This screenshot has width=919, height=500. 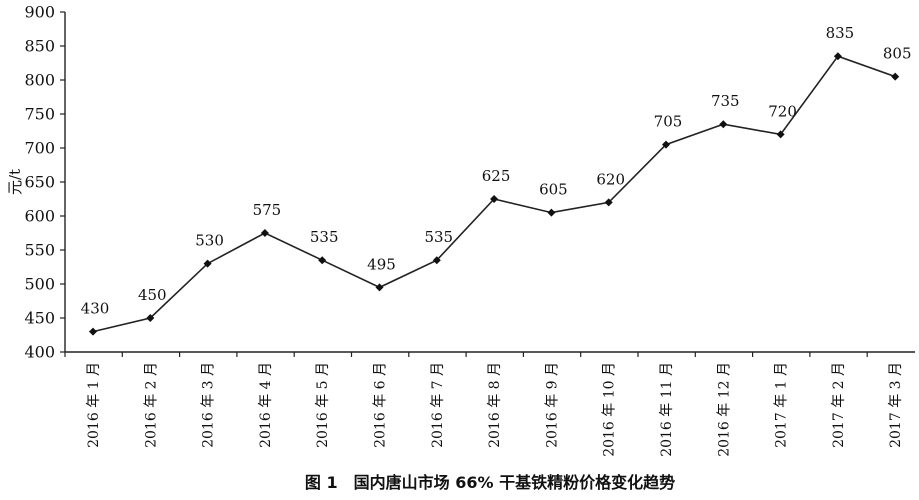 What do you see at coordinates (39, 250) in the screenshot?
I see `y-tick-label: 550` at bounding box center [39, 250].